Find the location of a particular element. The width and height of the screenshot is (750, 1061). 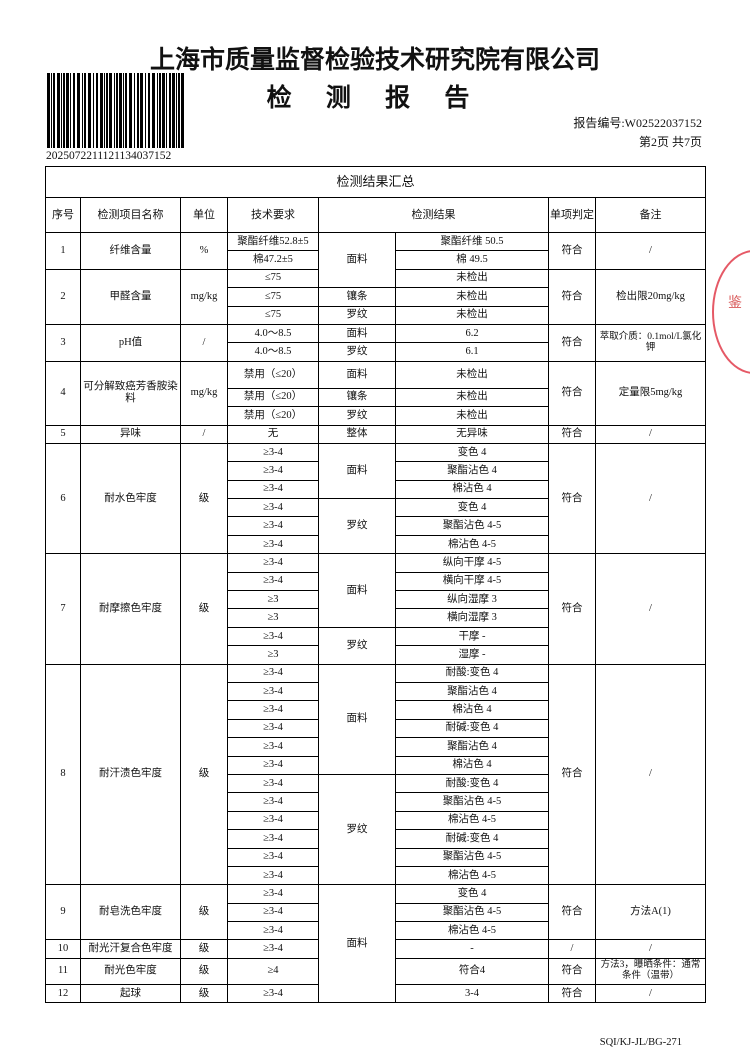

test-result: 纵向干摩 4-5 is located at coordinates (472, 563).